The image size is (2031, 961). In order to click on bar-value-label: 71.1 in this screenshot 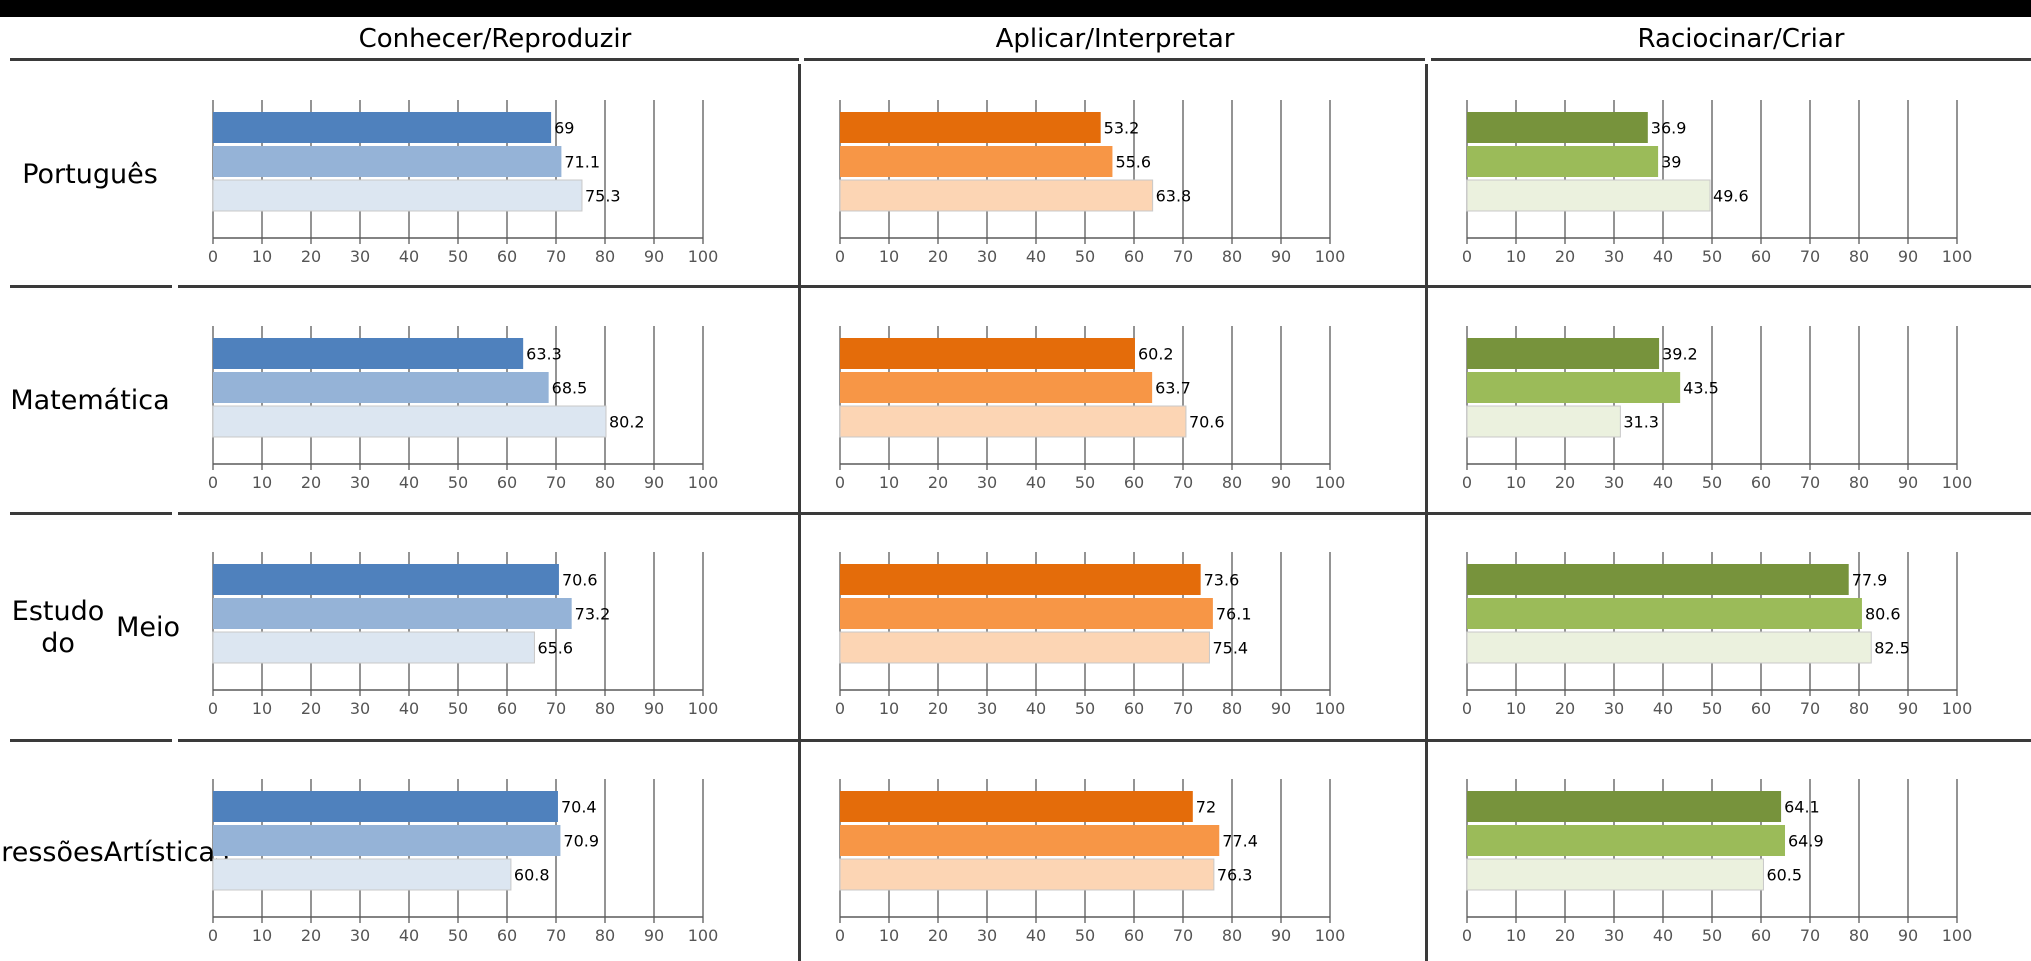, I will do `click(582, 162)`.